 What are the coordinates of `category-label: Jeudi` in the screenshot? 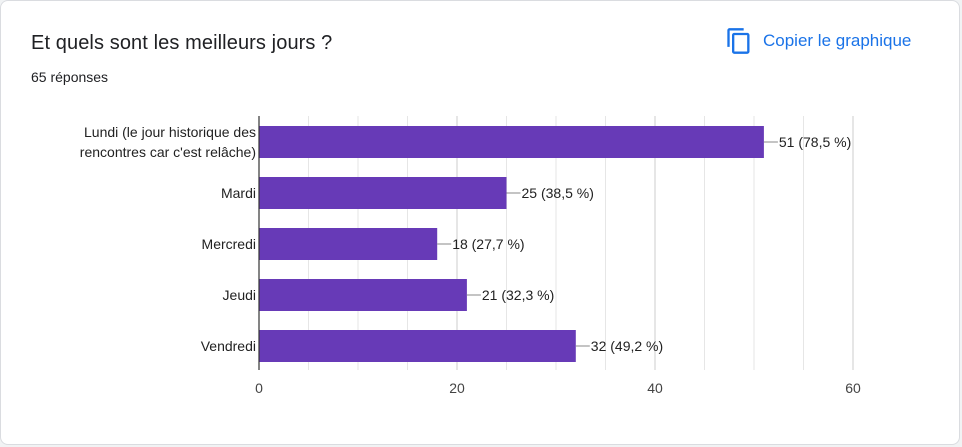 It's located at (239, 295).